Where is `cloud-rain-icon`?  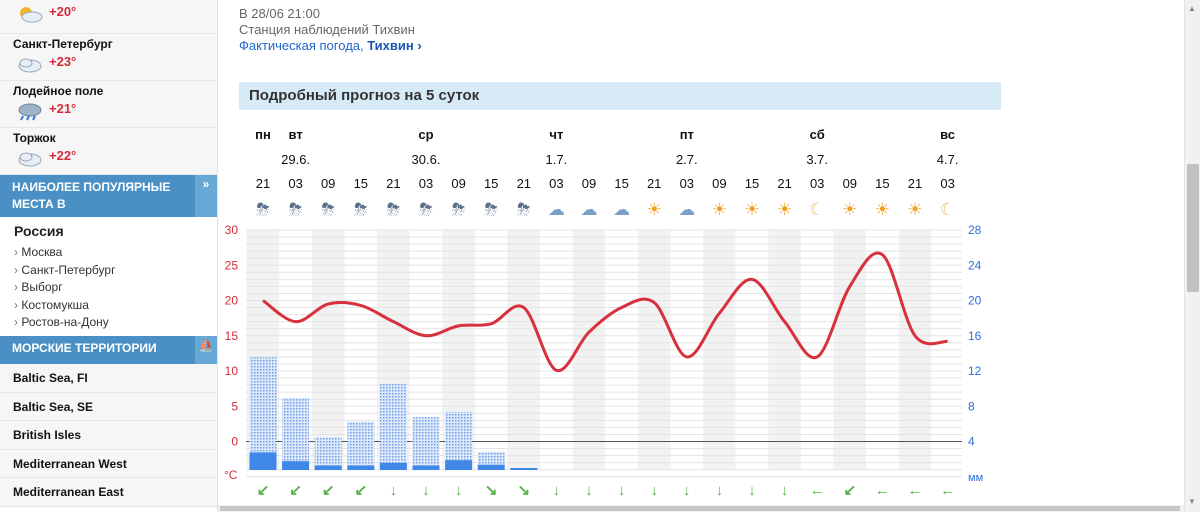
cloud-rain-icon is located at coordinates (30, 112).